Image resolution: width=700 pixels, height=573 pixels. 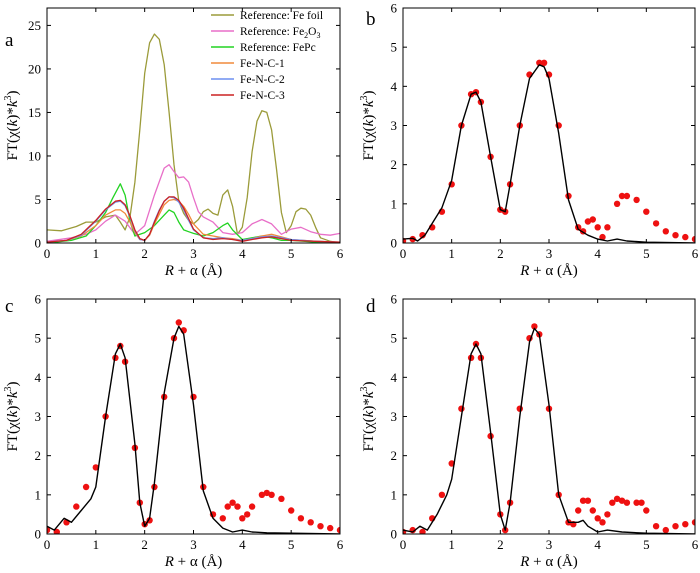 I want to click on legend-label: Reference: Fe2O3, so click(x=280, y=33).